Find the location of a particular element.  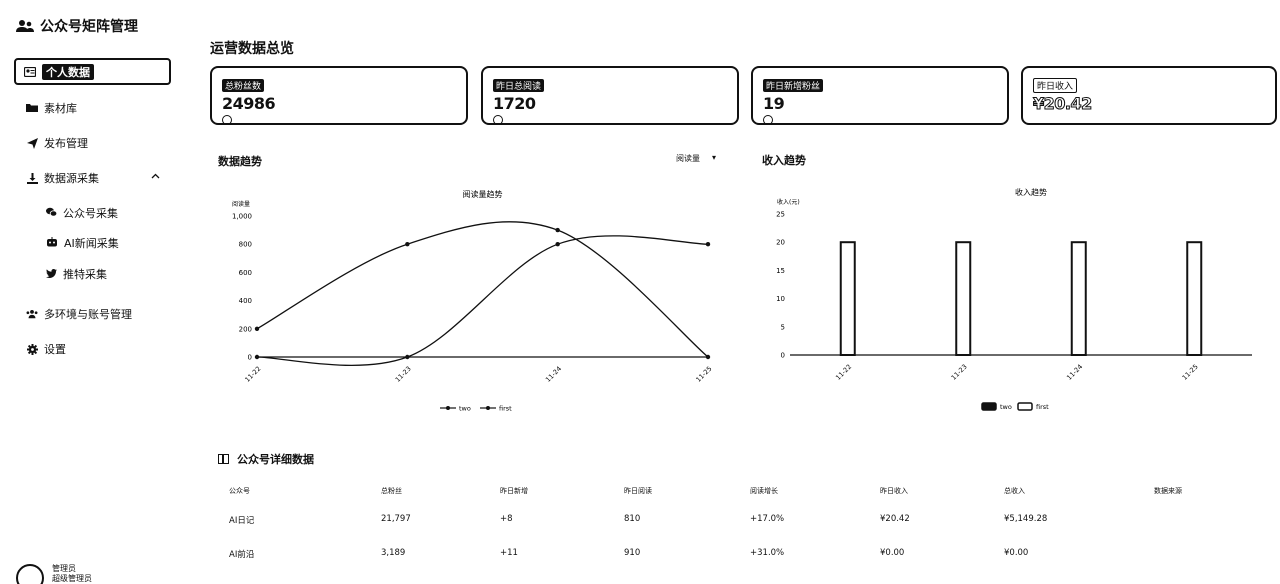

sidebar-item-data-source: 数据源采集 is located at coordinates (62, 178).